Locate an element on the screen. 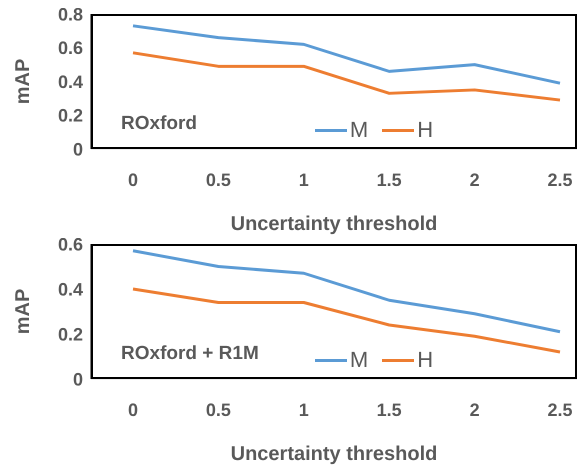 The image size is (577, 474). annotation: ROxford is located at coordinates (159, 124).